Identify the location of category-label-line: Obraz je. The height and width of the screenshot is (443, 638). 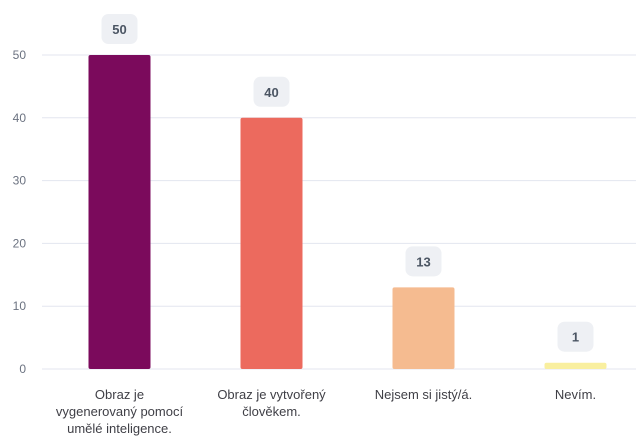
(119, 394).